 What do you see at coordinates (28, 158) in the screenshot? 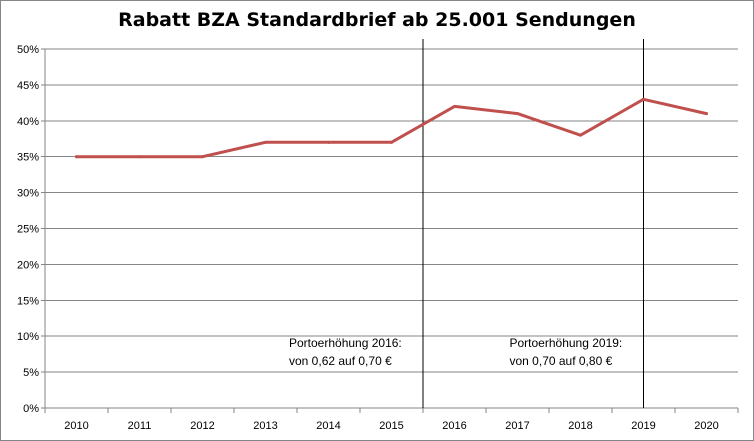
I see `y-tick-label: 35%` at bounding box center [28, 158].